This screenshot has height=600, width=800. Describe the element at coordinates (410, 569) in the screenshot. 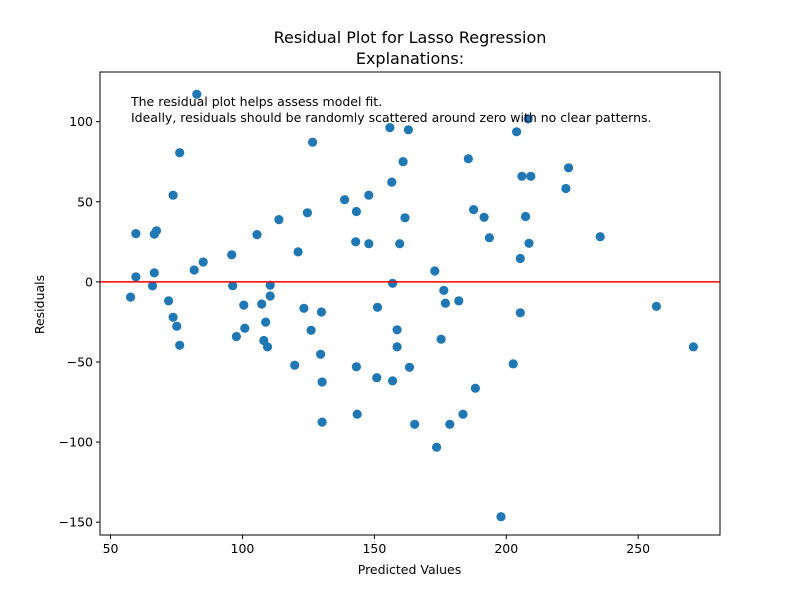

I see `x-axis-label: Predicted Values` at that location.